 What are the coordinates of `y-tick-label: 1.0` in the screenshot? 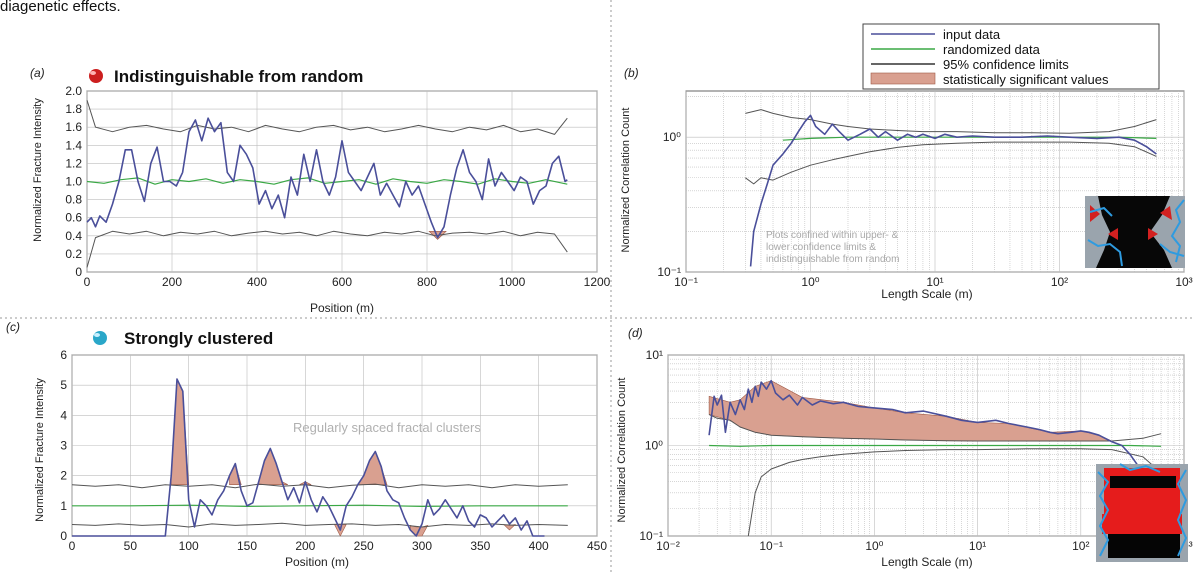 It's located at (73, 182).